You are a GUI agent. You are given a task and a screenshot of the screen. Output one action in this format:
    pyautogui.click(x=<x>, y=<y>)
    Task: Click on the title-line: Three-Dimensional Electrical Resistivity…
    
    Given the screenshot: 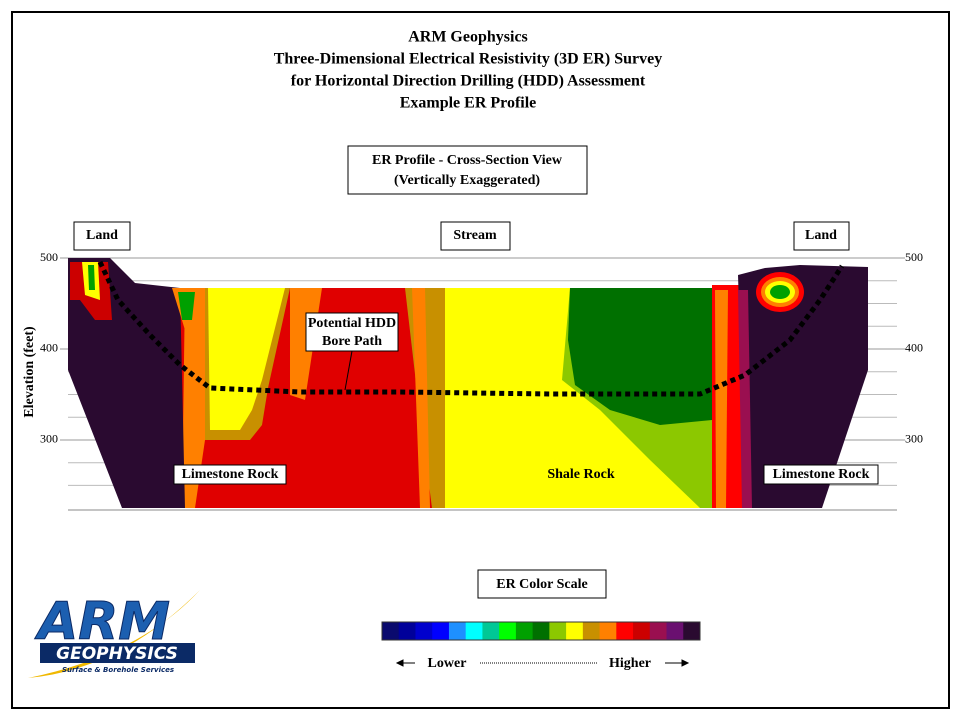 What is the action you would take?
    pyautogui.click(x=468, y=59)
    